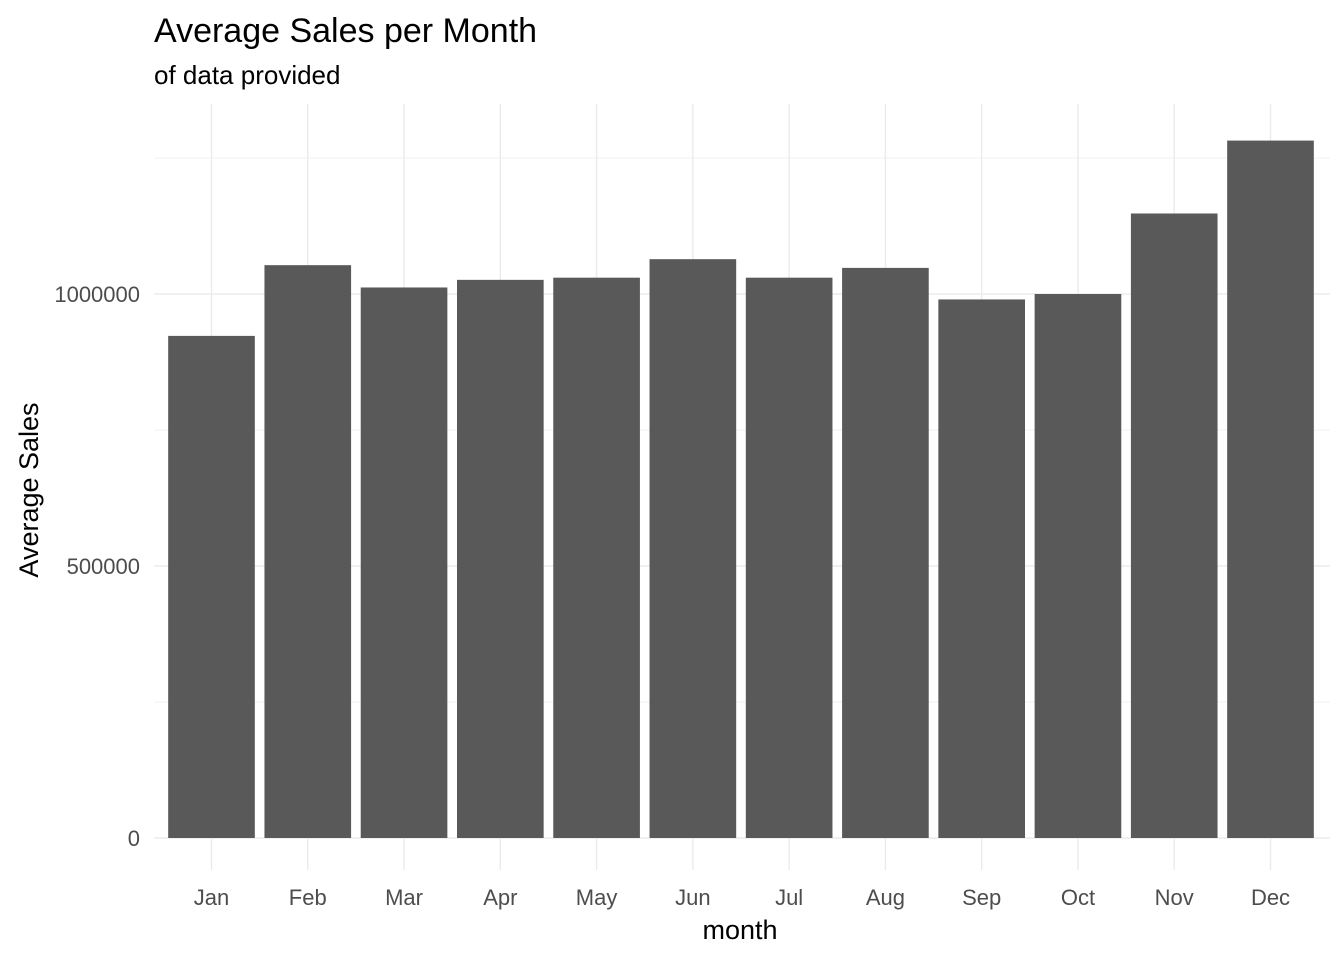  Describe the element at coordinates (1174, 525) in the screenshot. I see `bar-nov` at that location.